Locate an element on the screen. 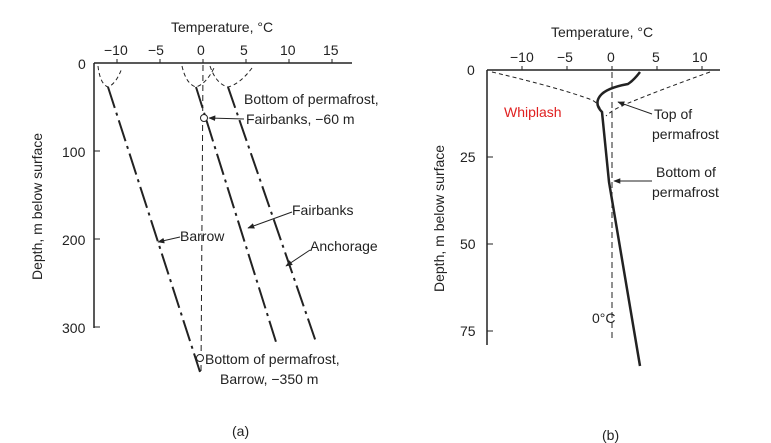 This screenshot has width=771, height=443. panel-b-y-tick-label: 25 is located at coordinates (468, 157).